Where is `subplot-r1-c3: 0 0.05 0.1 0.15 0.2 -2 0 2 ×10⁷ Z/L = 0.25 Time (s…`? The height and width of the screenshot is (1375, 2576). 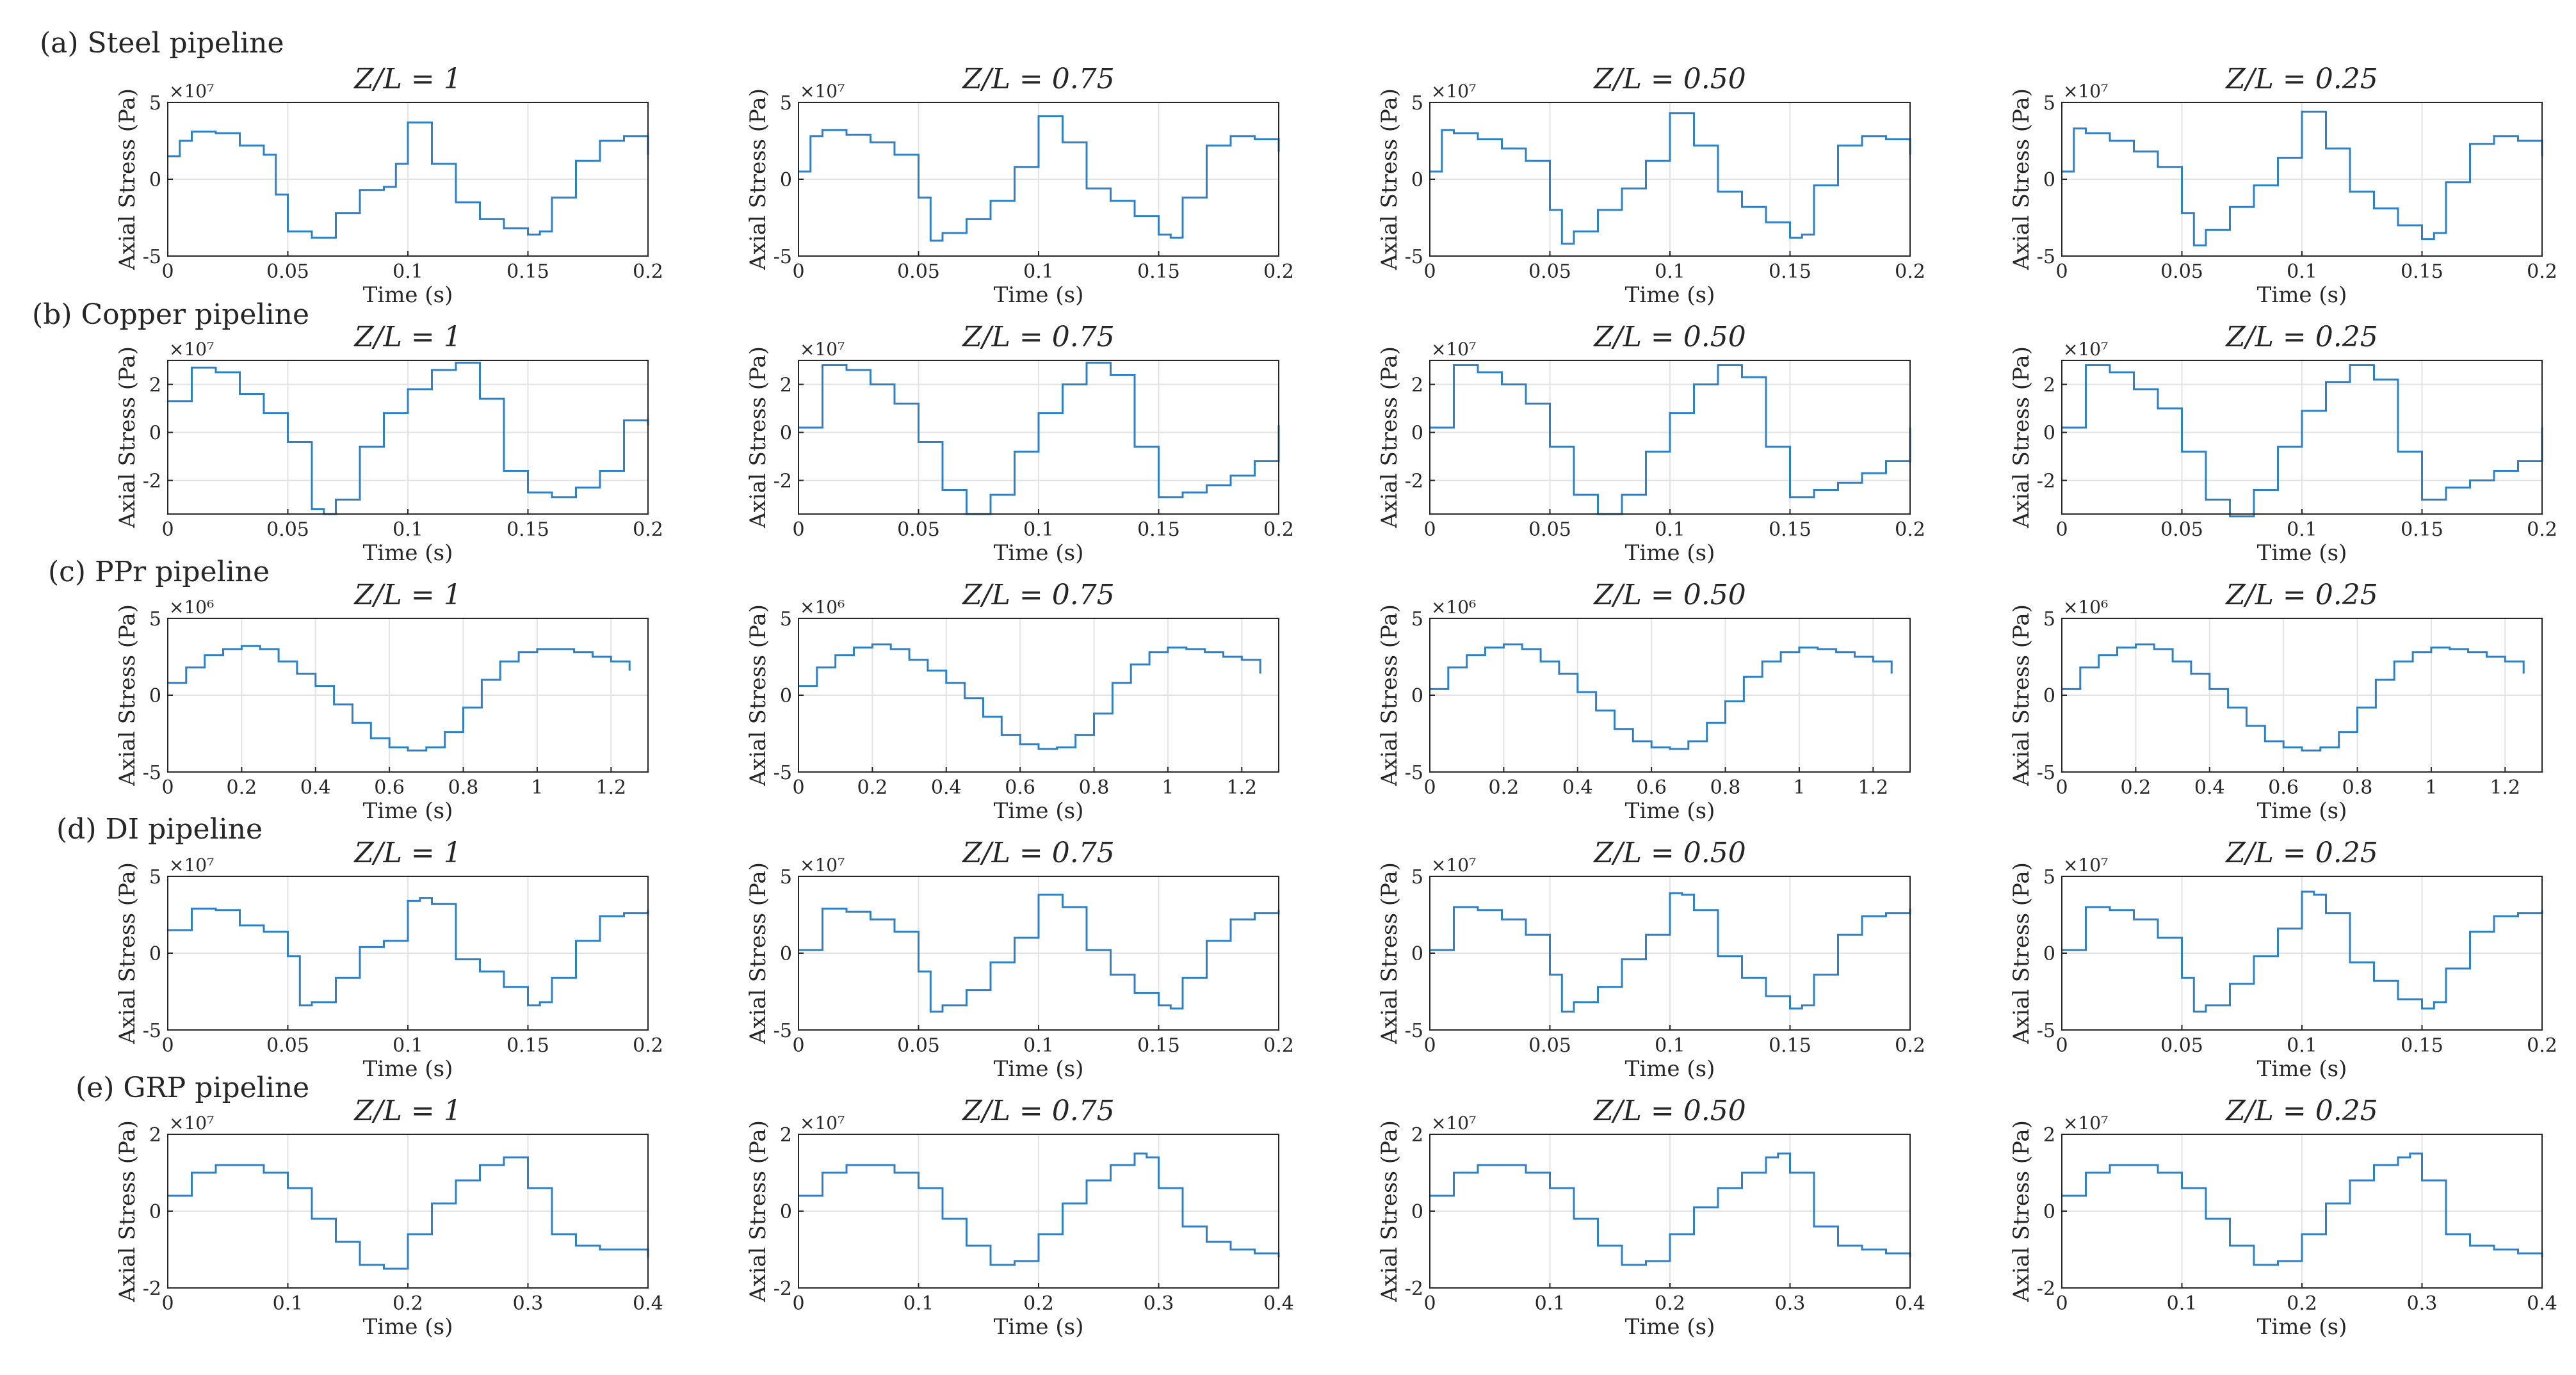
subplot-r1-c3: 0 0.05 0.1 0.15 0.2 -2 0 2 ×10⁷ Z/L = 0.25 Time (s… is located at coordinates (2283, 443).